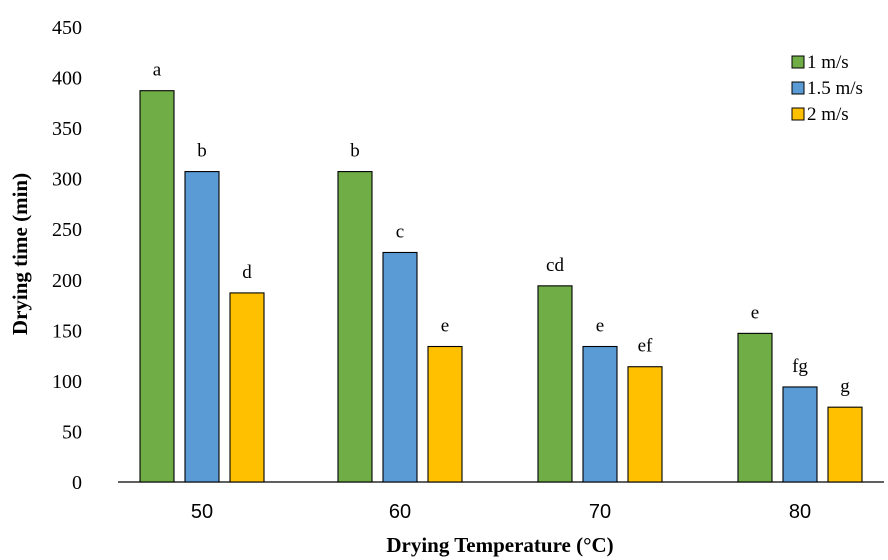 The height and width of the screenshot is (560, 888). Describe the element at coordinates (67, 255) in the screenshot. I see `y-axis-ticks: 0 50 100 150 200 250 300 350 400 450` at that location.